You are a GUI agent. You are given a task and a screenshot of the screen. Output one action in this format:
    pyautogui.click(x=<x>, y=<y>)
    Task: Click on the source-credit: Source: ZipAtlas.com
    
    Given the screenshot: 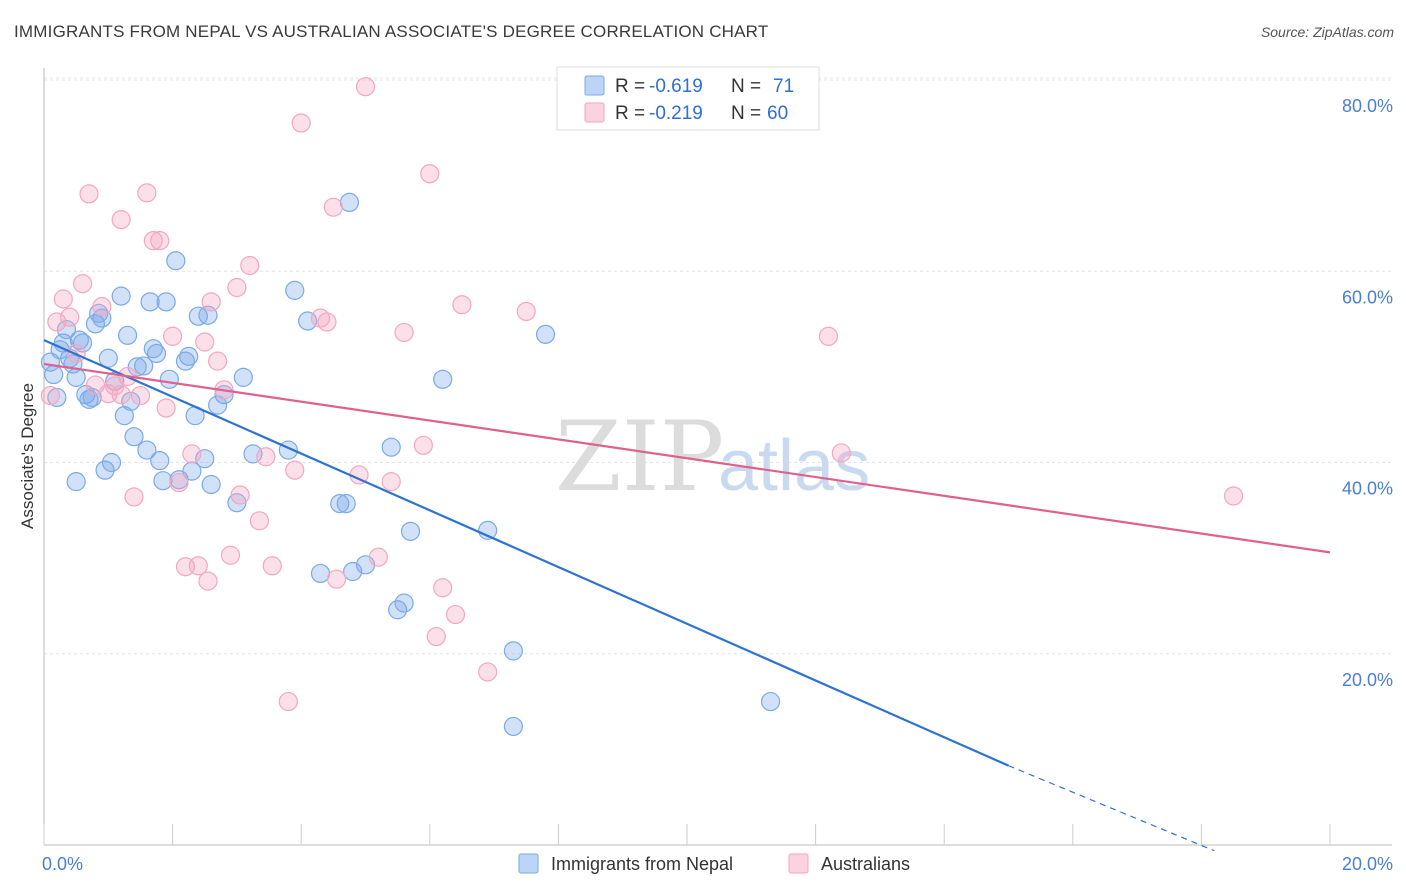 What is the action you would take?
    pyautogui.click(x=1327, y=32)
    